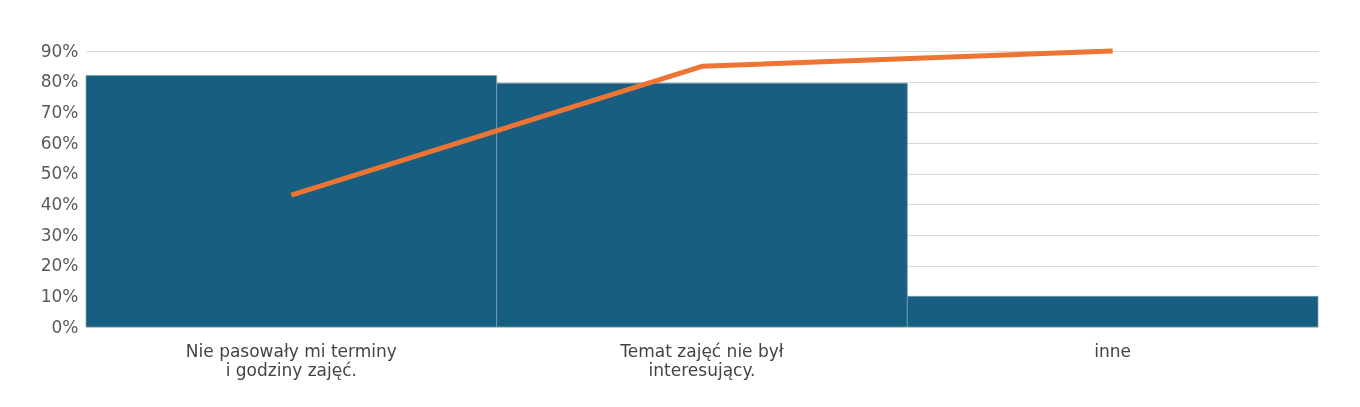 This screenshot has width=1360, height=407. Describe the element at coordinates (1113, 350) in the screenshot. I see `x-tick-label: inne` at that location.